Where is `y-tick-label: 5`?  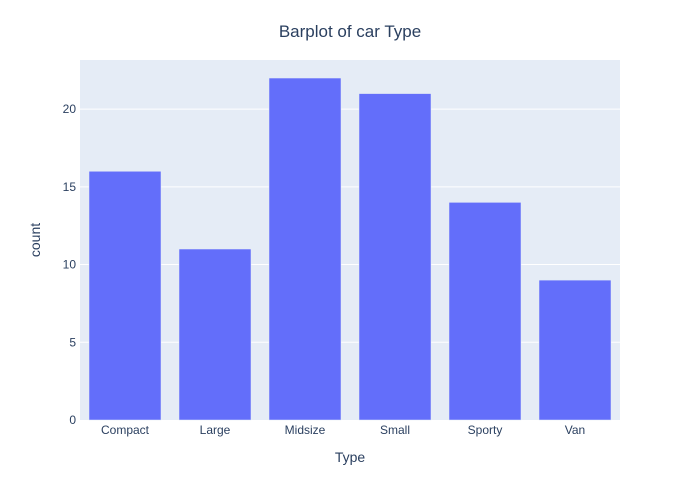 y-tick-label: 5 is located at coordinates (72, 342).